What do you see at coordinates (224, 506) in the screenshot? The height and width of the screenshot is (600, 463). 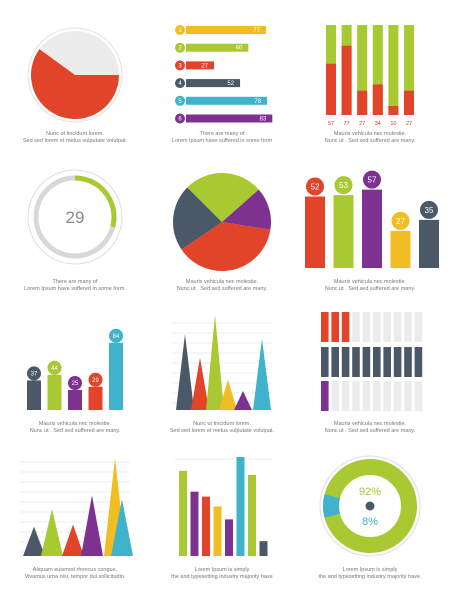 I see `chart-11-bars` at bounding box center [224, 506].